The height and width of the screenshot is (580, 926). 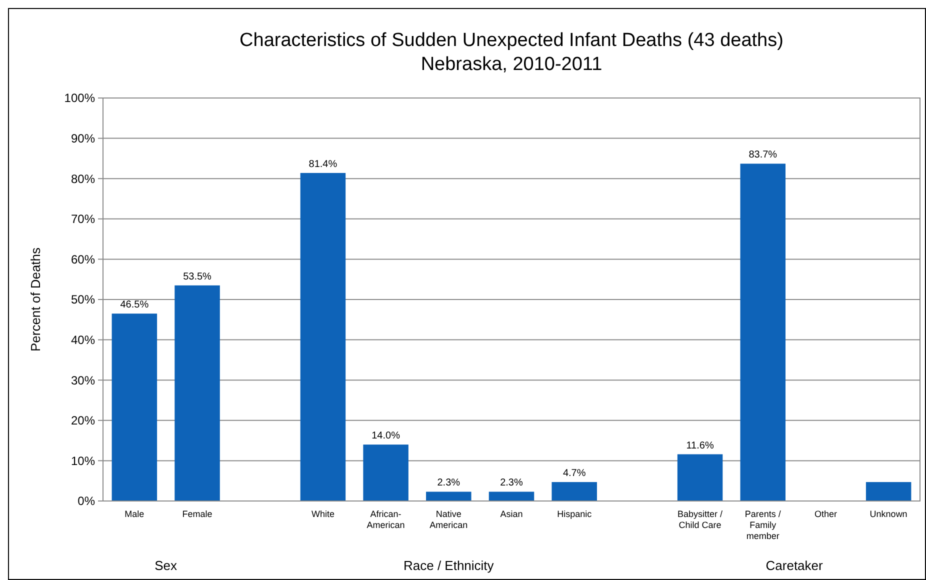 What do you see at coordinates (511, 64) in the screenshot?
I see `chart-subtitle: Nebraska, 2010-2011` at bounding box center [511, 64].